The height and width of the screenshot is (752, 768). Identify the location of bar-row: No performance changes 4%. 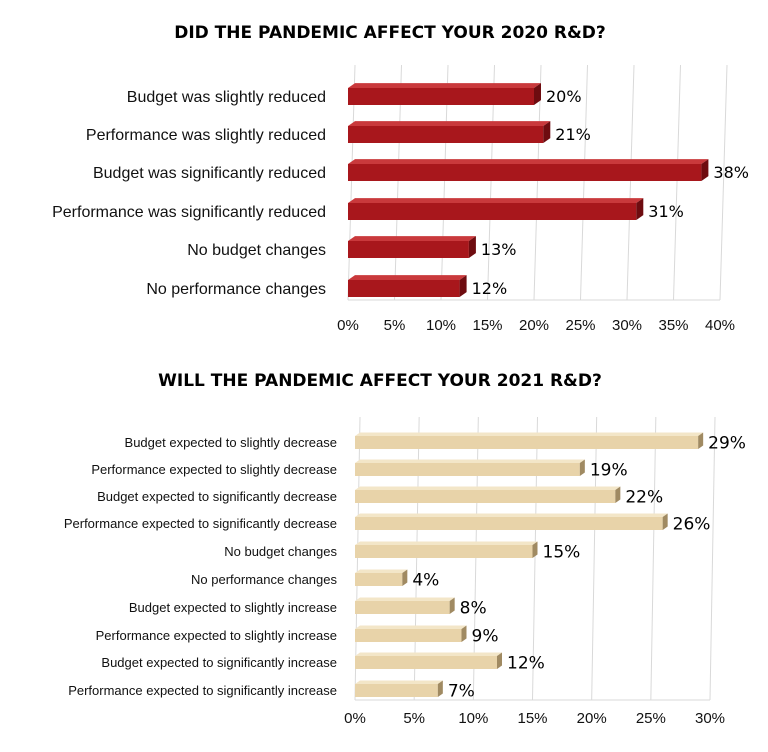
(315, 579).